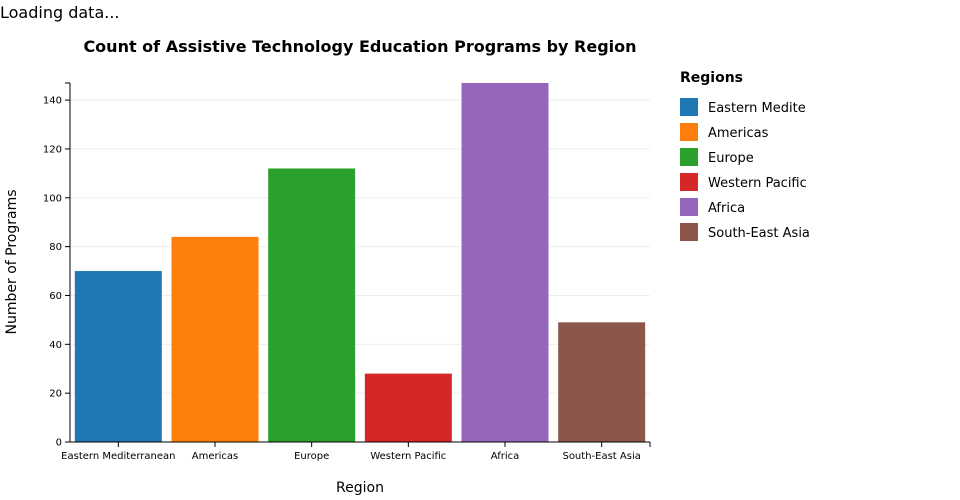 Image resolution: width=960 pixels, height=500 pixels. Describe the element at coordinates (601, 456) in the screenshot. I see `x-tick-label: South-East Asia` at that location.